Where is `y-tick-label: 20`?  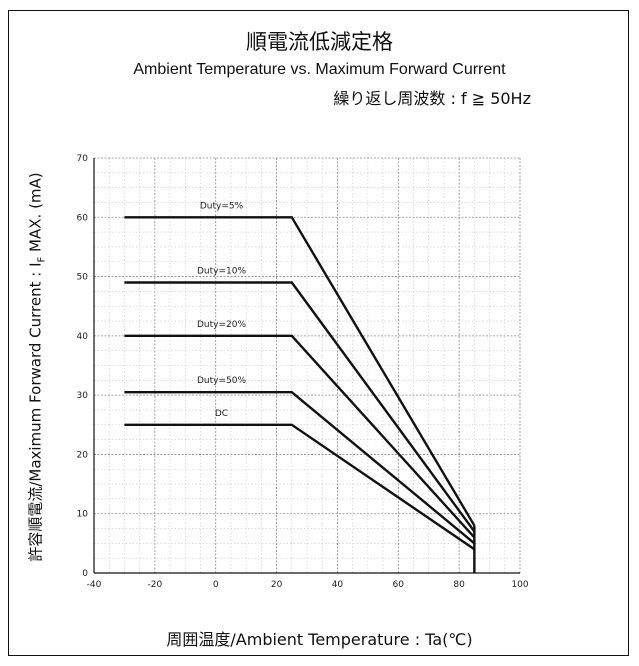
y-tick-label: 20 is located at coordinates (83, 455).